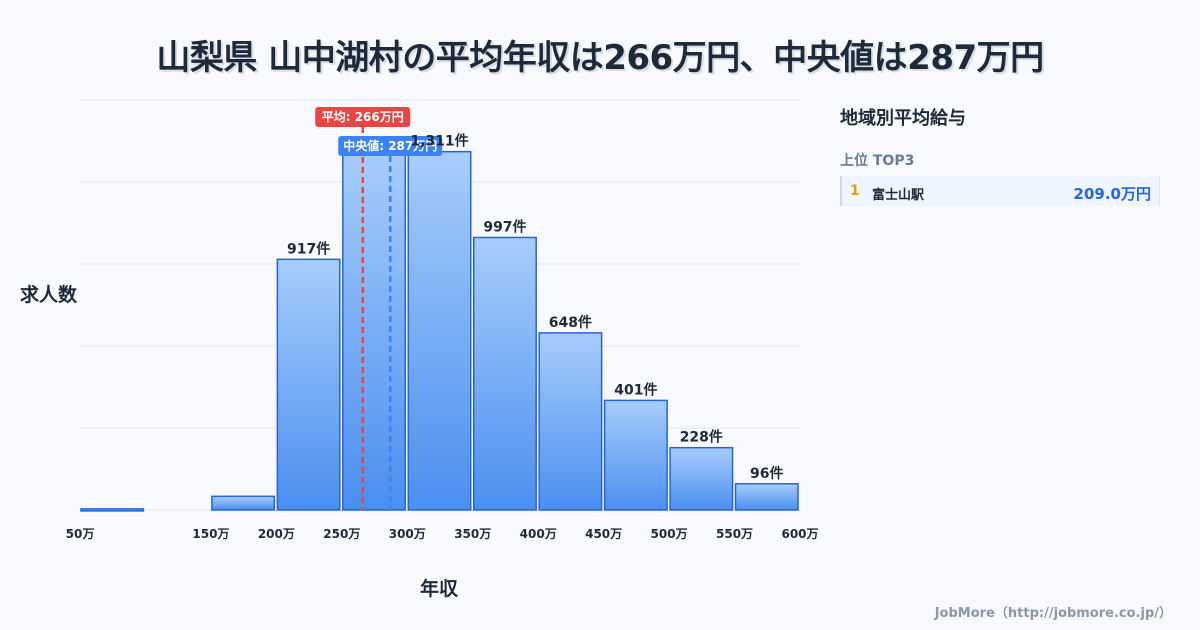  I want to click on x-tick-label: 250万, so click(341, 534).